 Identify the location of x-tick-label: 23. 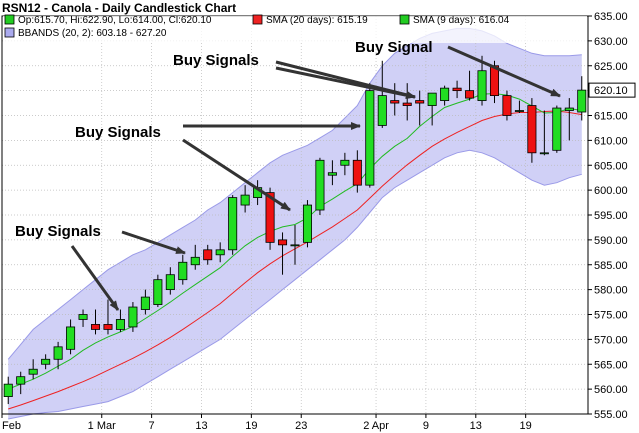
(301, 426).